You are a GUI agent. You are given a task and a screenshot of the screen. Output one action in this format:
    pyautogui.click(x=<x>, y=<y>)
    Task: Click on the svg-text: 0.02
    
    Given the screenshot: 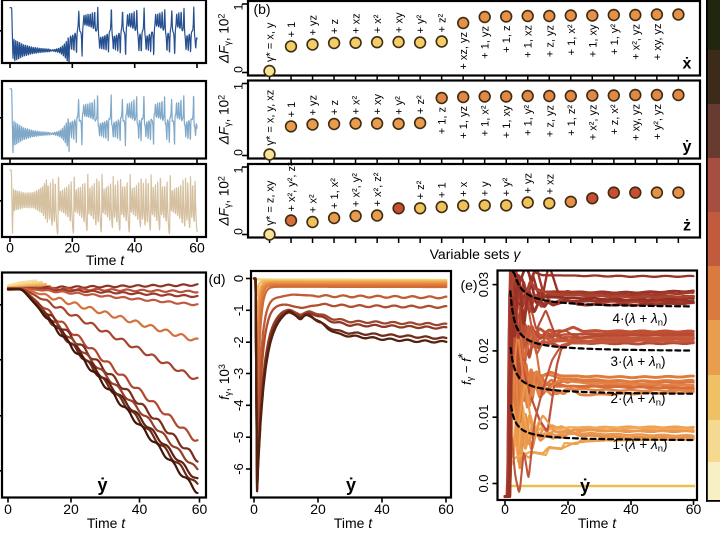 What is the action you would take?
    pyautogui.click(x=483, y=350)
    